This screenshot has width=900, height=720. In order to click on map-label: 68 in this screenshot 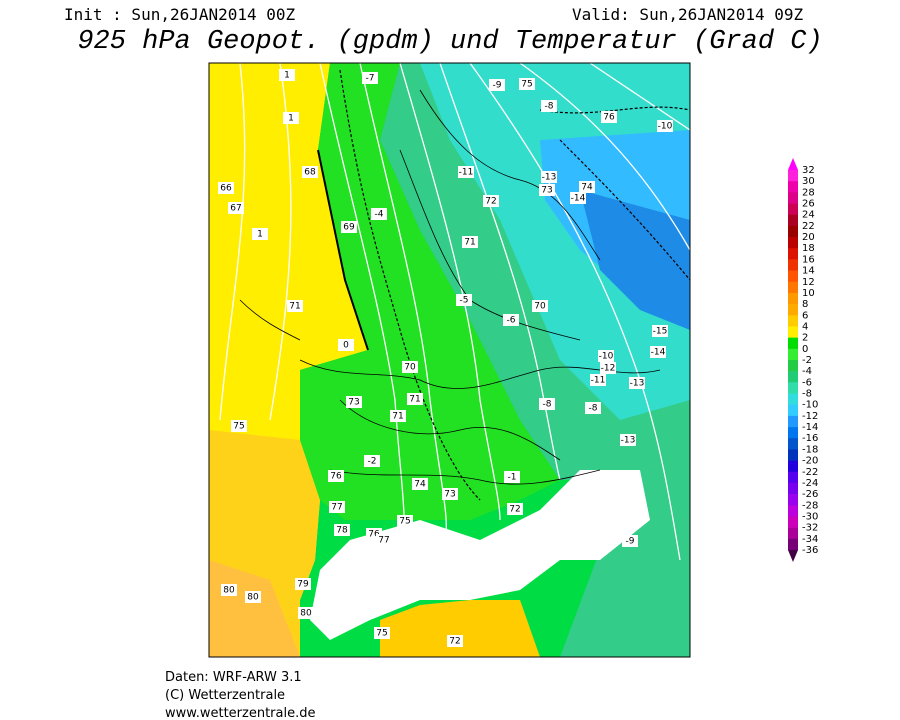, I will do `click(310, 173)`.